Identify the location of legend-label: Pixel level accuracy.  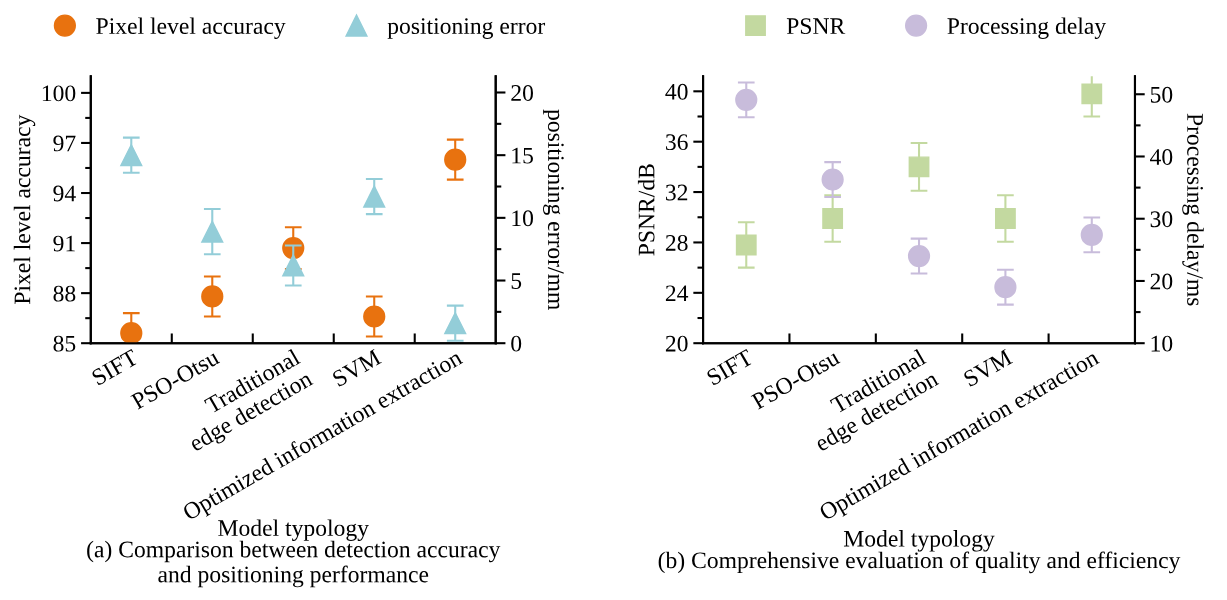
(191, 28).